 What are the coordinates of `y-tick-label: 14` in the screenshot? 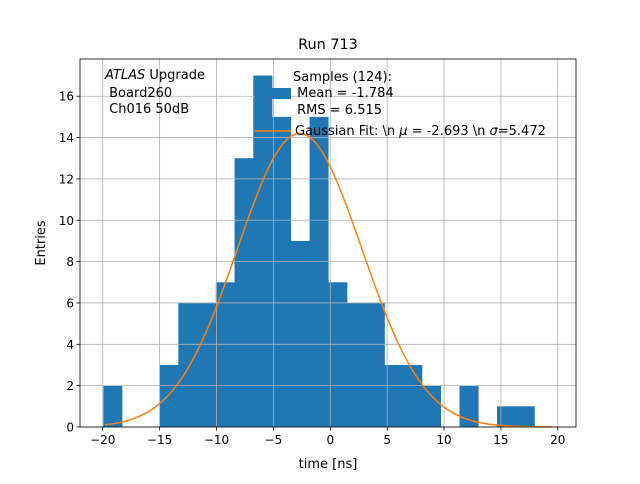 It's located at (66, 138).